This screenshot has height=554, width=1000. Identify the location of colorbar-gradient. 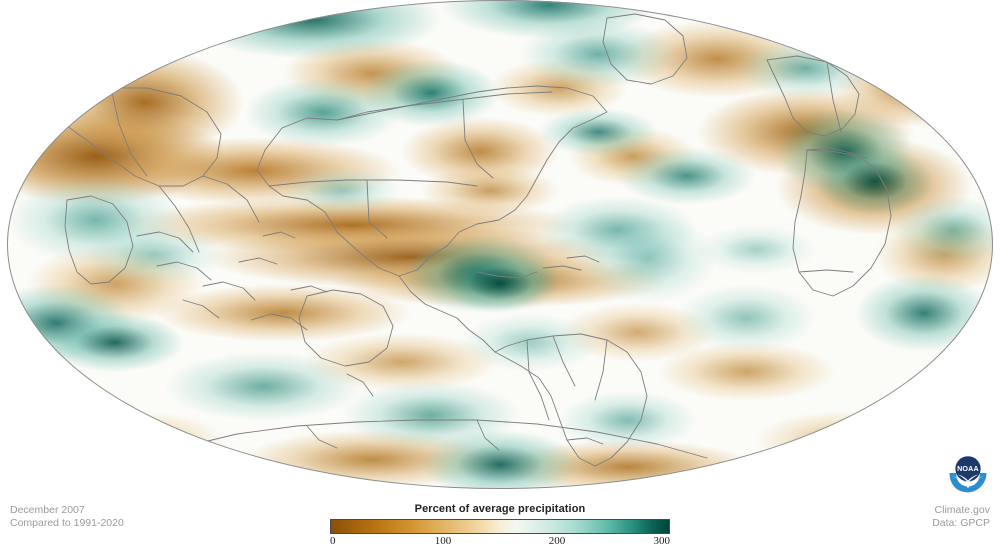
(500, 526).